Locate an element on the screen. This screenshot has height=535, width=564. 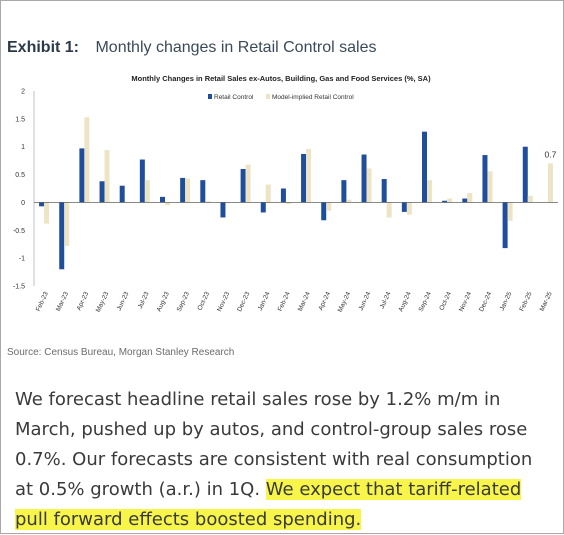
x-tick-label: Oct-23 is located at coordinates (204, 301).